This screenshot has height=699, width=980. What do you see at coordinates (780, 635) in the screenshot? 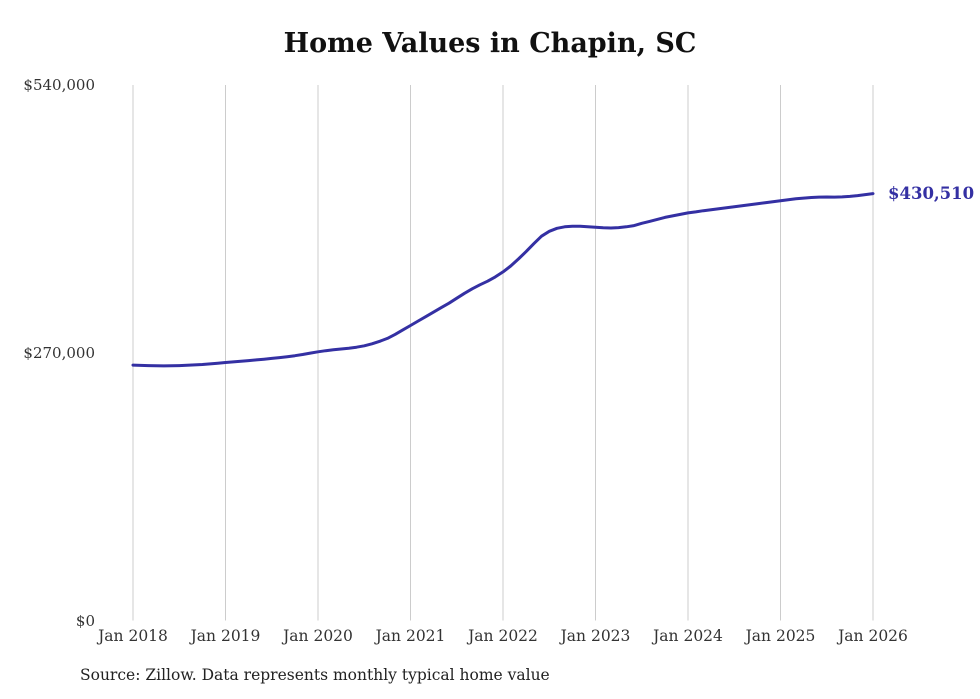
I see `x-axis-tick-label: Jan 2025` at bounding box center [780, 635].